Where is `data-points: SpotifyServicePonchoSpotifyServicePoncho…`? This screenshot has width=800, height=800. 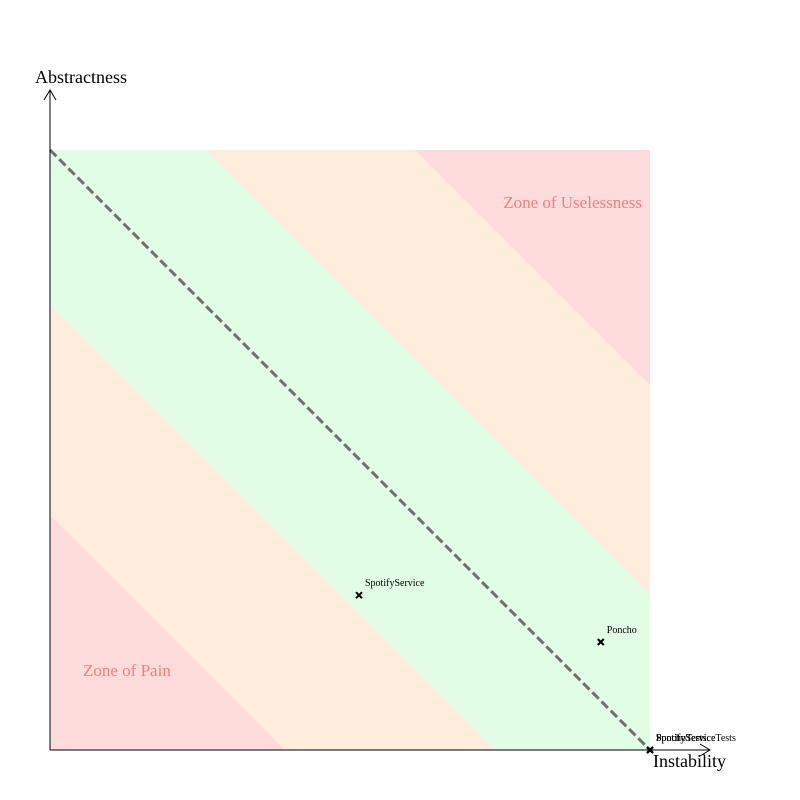 data-points: SpotifyServicePonchoSpotifyServicePoncho… is located at coordinates (545, 666).